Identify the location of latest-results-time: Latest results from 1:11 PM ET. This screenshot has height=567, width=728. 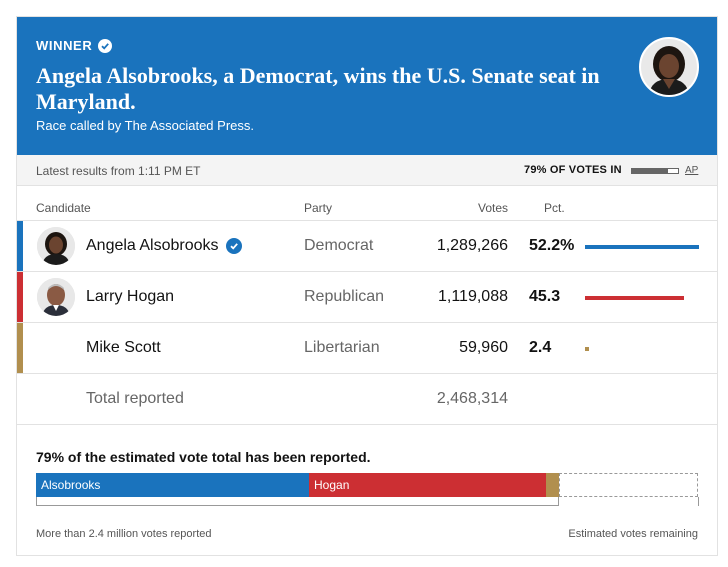
(118, 171).